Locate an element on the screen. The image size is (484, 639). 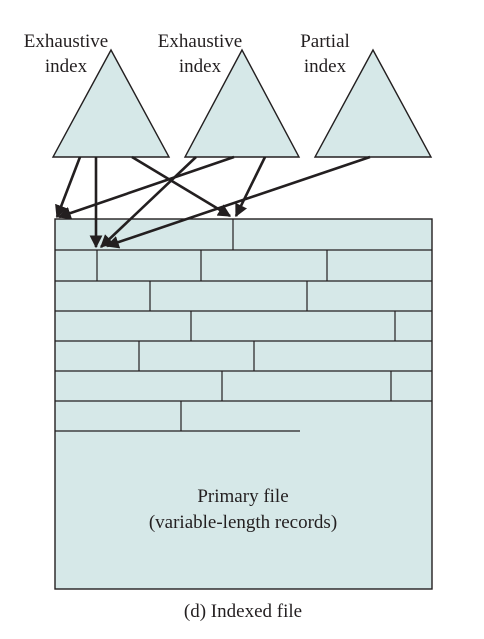
index-2-pointers is located at coordinates (162, 201).